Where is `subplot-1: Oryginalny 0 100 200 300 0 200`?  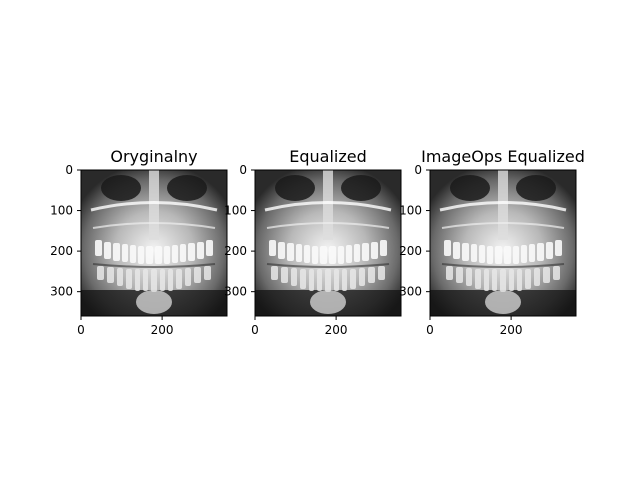
subplot-1: Oryginalny 0 100 200 300 0 200 is located at coordinates (139, 242).